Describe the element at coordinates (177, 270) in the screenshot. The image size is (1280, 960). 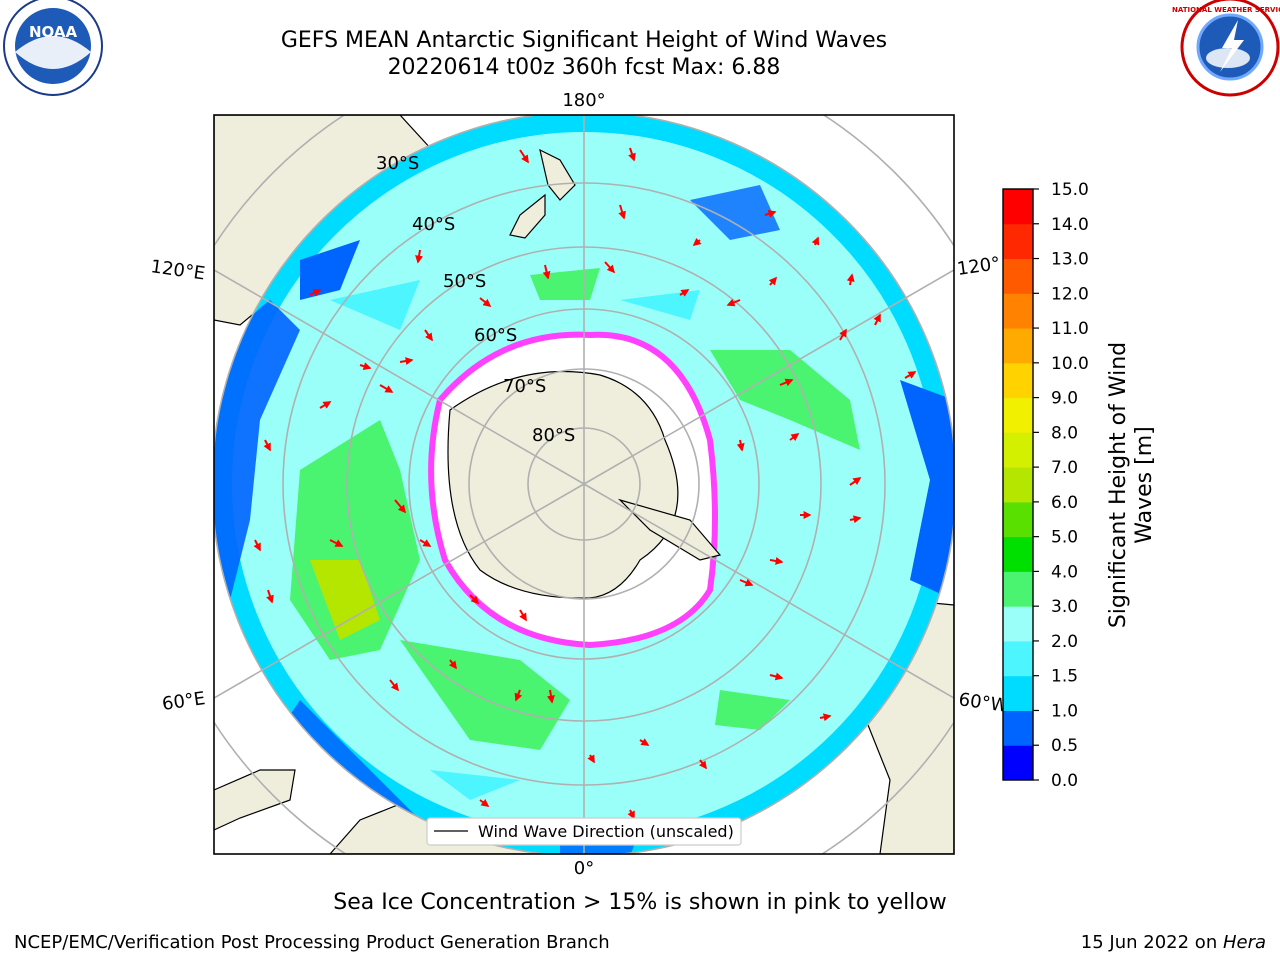
I see `lon-label-120e: 120°E` at that location.